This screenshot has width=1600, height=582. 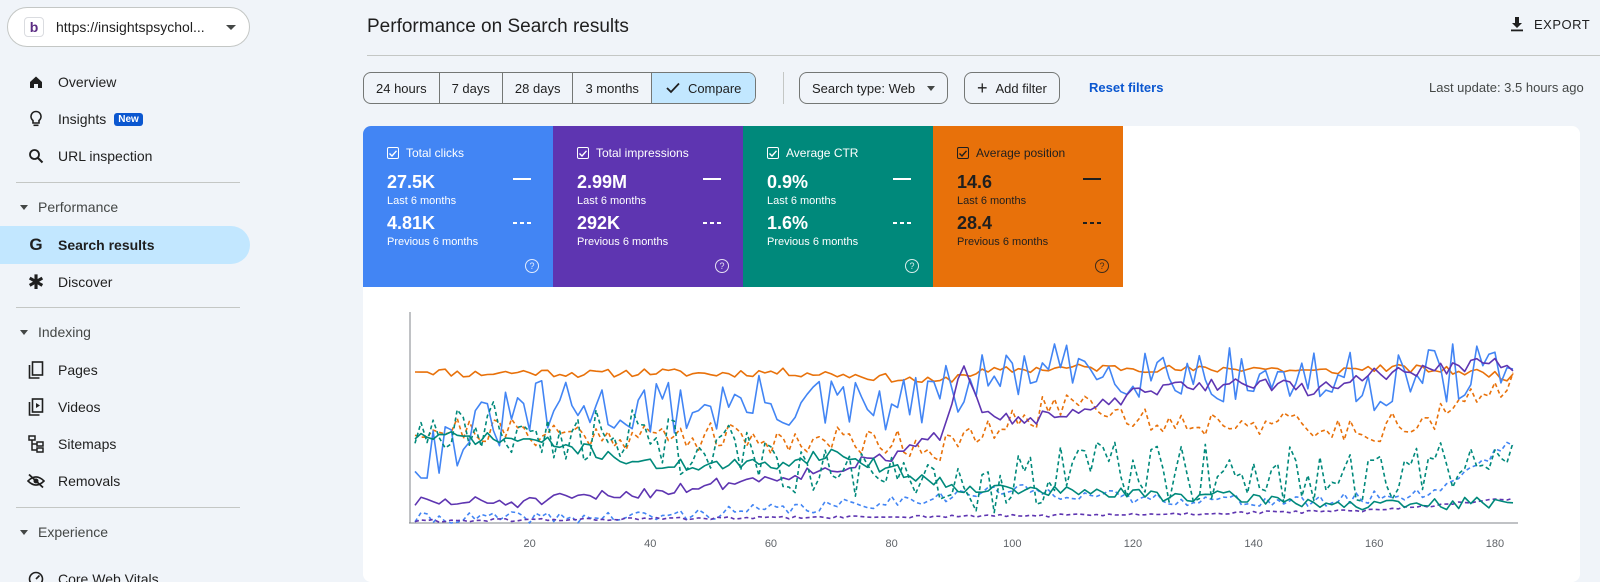 What do you see at coordinates (1550, 24) in the screenshot?
I see `export-button: EXPORT` at bounding box center [1550, 24].